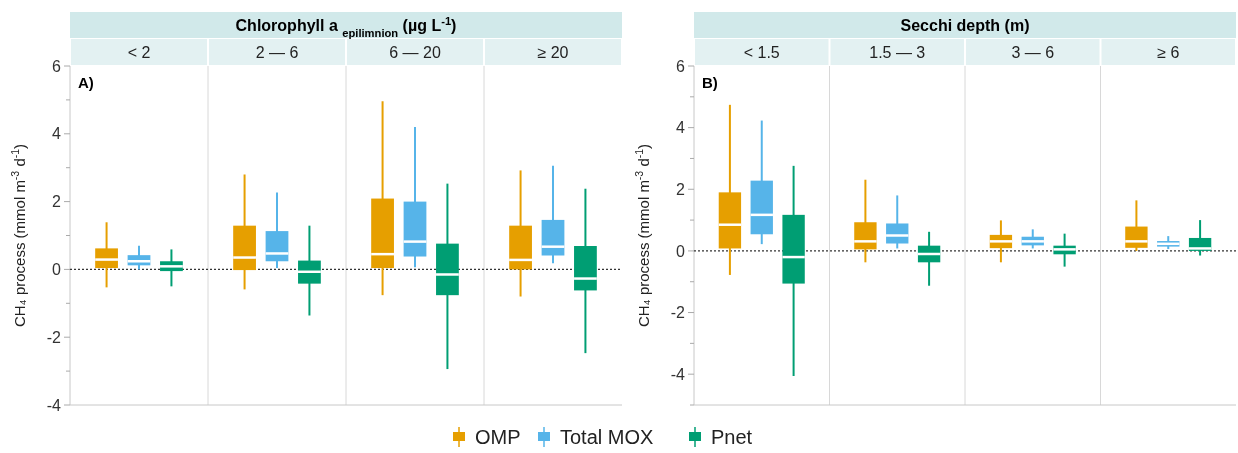  I want to click on x-tick-label: 6 — 20, so click(415, 52).